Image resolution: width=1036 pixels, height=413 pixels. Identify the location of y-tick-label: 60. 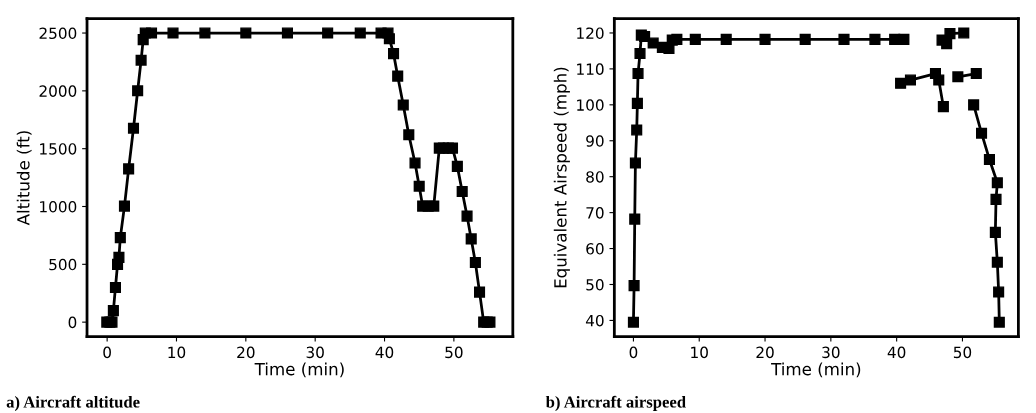
(595, 249).